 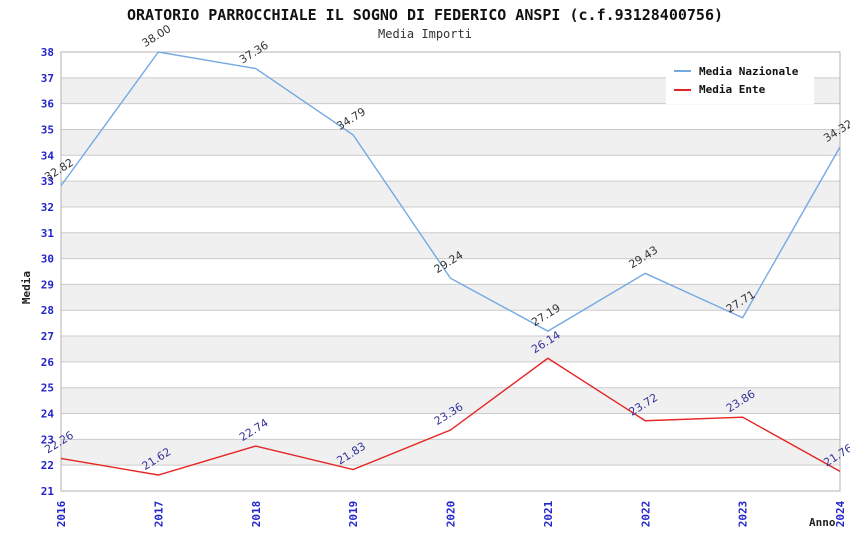 I want to click on x-tick-label: 2024, so click(x=840, y=513).